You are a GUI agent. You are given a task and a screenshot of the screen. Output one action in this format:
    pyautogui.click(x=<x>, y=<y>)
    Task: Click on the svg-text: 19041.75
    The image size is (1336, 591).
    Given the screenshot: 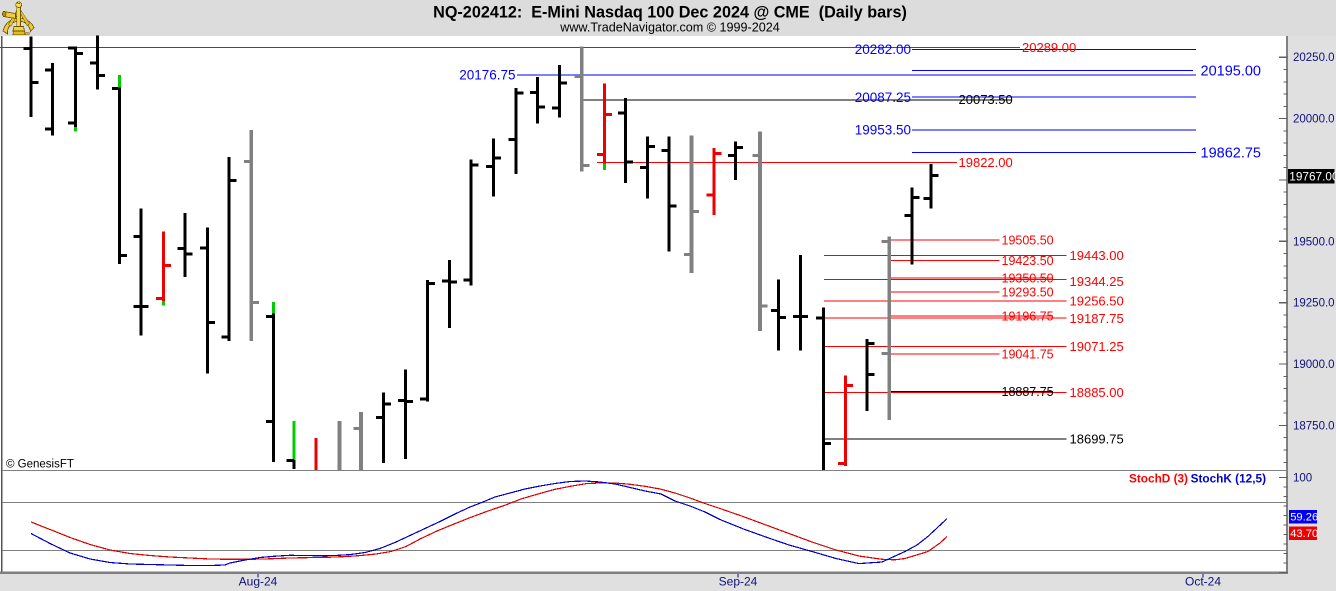 What is the action you would take?
    pyautogui.click(x=1028, y=354)
    